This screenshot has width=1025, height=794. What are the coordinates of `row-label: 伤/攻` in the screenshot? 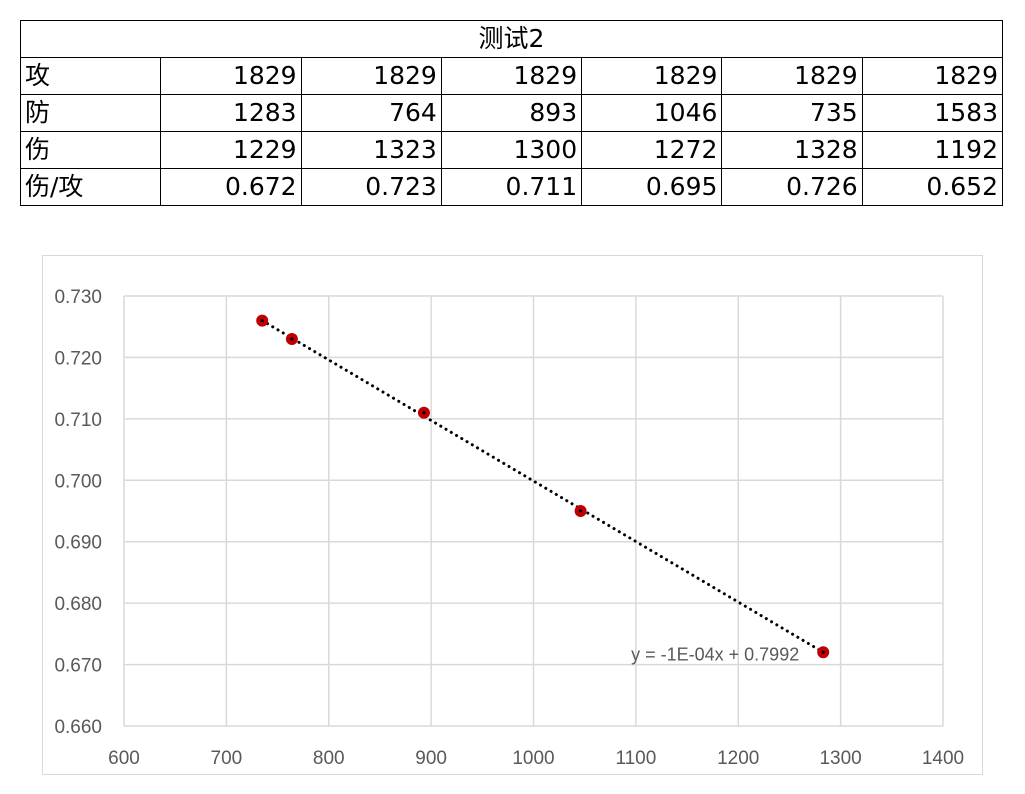 It's located at (90, 187).